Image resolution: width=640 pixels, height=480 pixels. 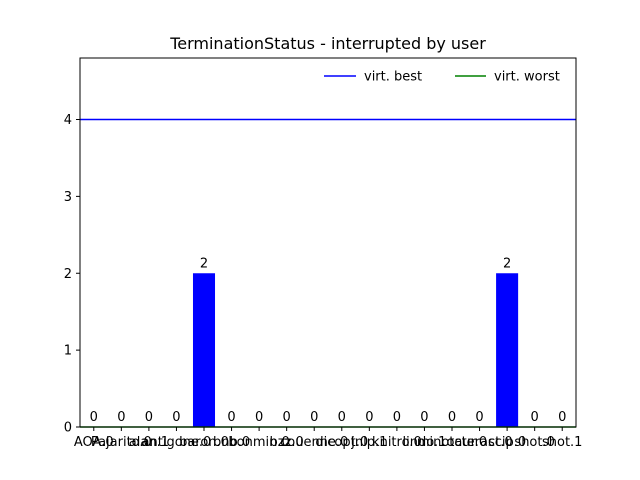 I want to click on x-tick-label: octeract.0, so click(x=479, y=442).